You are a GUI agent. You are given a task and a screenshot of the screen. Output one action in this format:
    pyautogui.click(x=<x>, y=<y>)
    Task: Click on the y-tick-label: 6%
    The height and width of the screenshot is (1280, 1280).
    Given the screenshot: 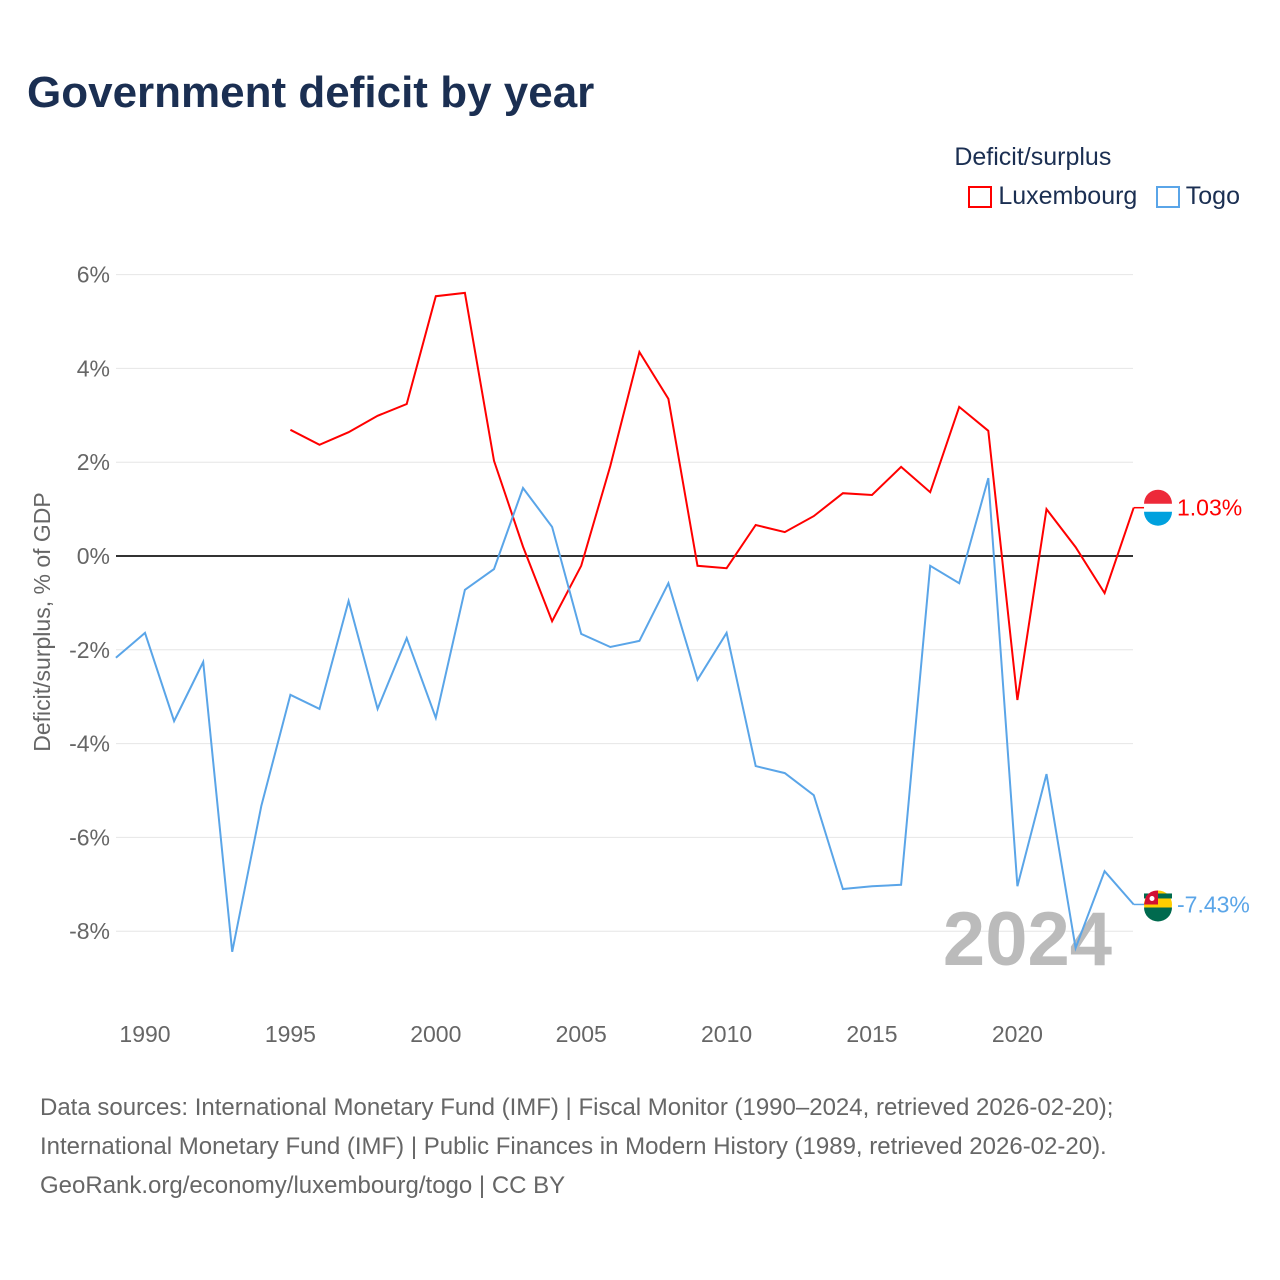 What is the action you would take?
    pyautogui.click(x=93, y=275)
    